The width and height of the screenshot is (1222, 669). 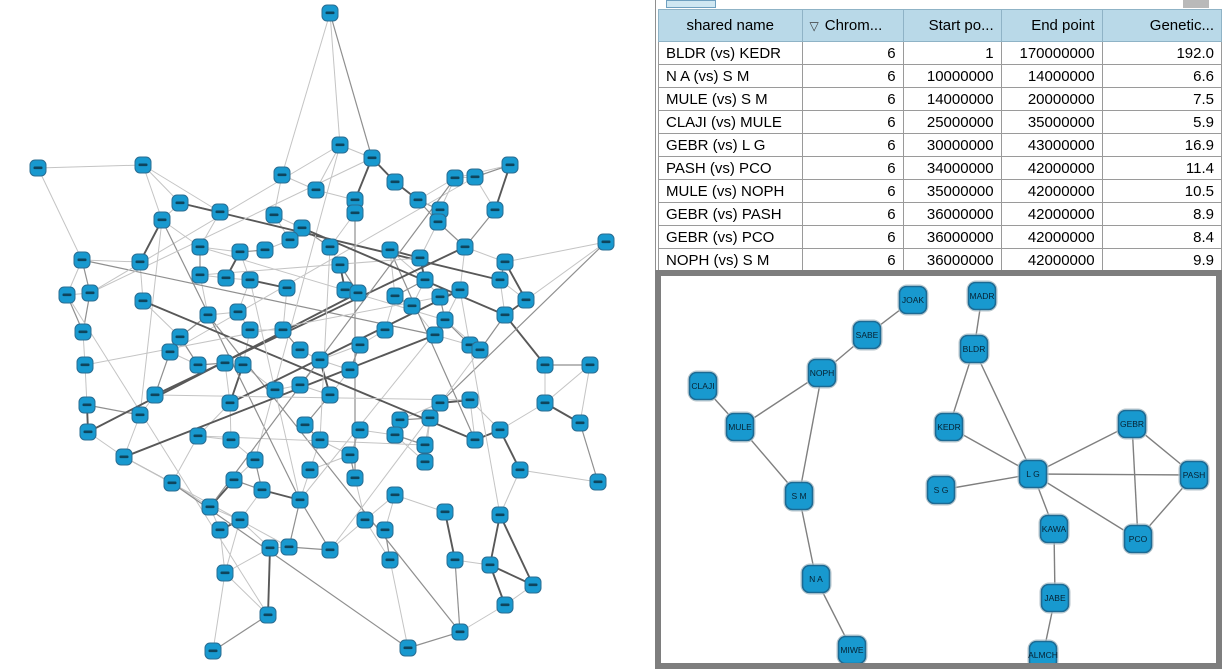 I want to click on table-row: MULE (vs) NOPH 6 35000000 42000000 10.5, so click(x=940, y=191).